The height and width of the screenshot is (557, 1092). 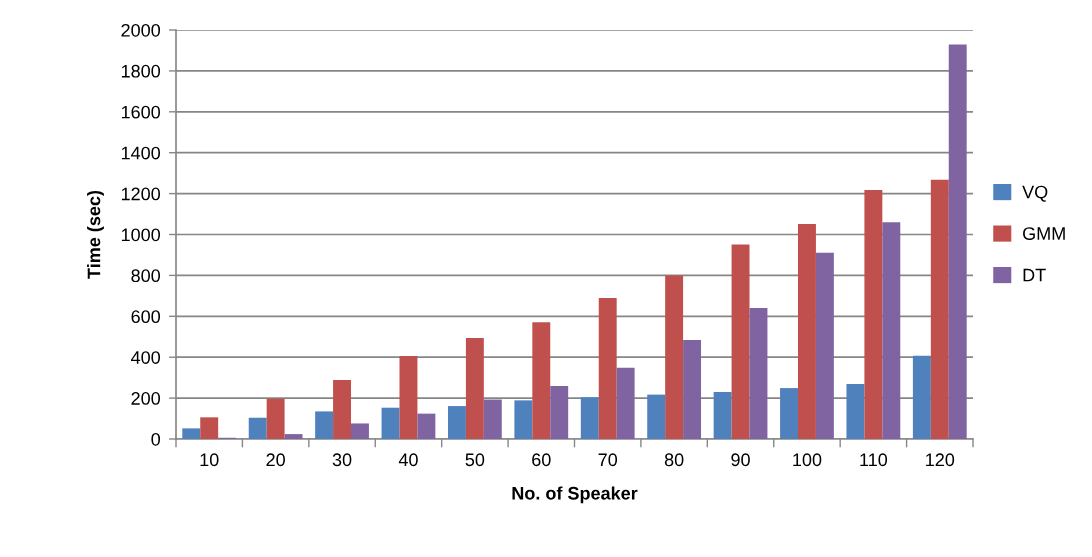 I want to click on y-tick-label: 1200, so click(x=141, y=194).